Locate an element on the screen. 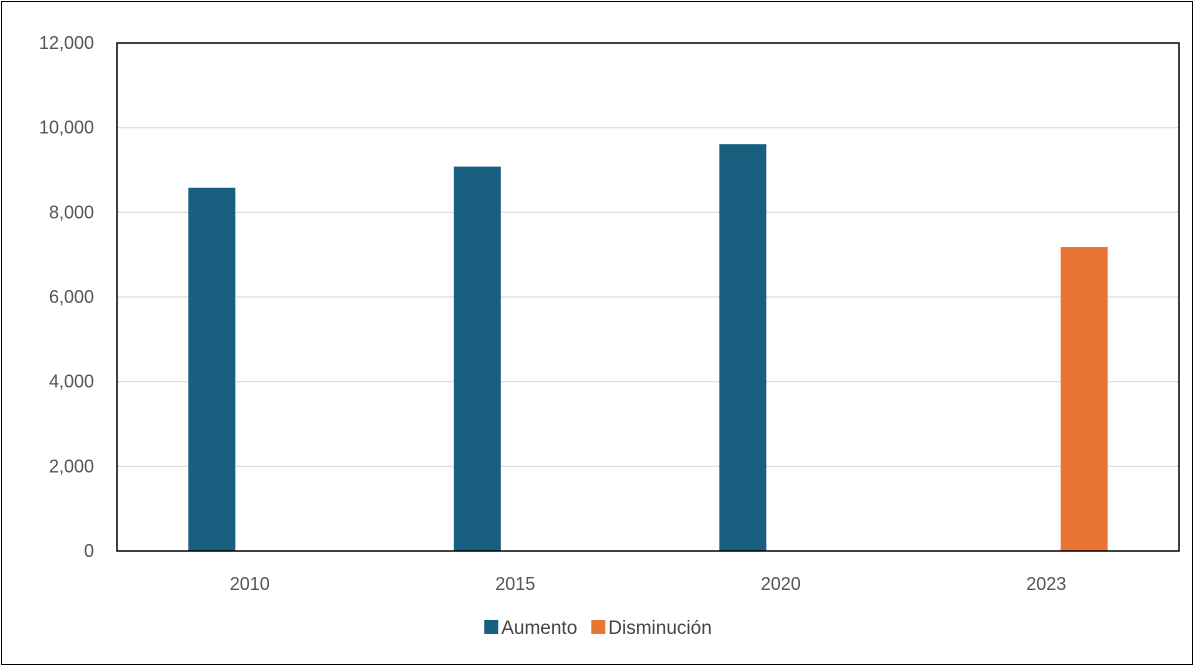 Image resolution: width=1196 pixels, height=668 pixels. y-axis-tick-labels: 0 2,000 4,000 6,000 8,000 10,000 12,000 is located at coordinates (66, 297).